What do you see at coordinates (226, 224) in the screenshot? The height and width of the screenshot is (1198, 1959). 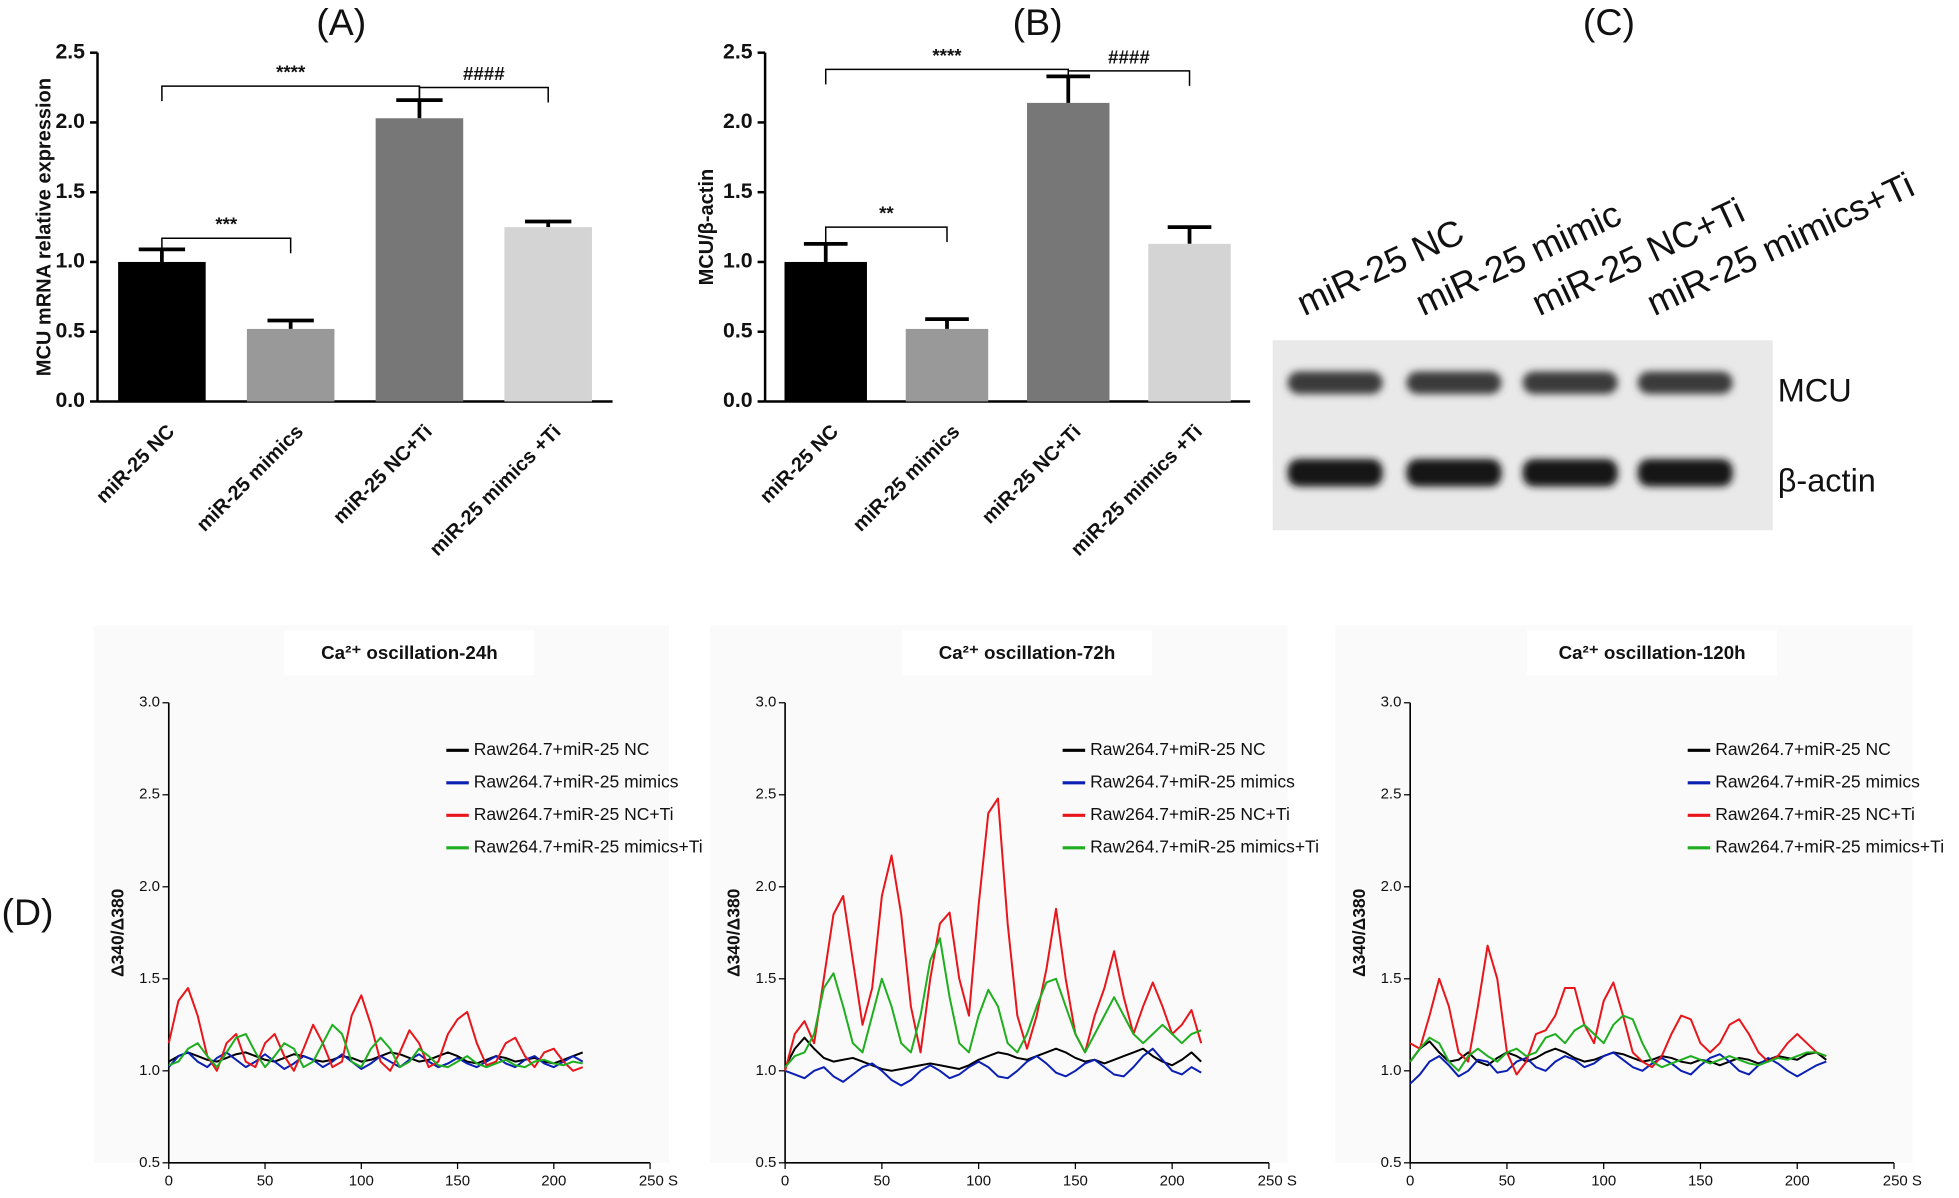 I see `significance-label: ***` at bounding box center [226, 224].